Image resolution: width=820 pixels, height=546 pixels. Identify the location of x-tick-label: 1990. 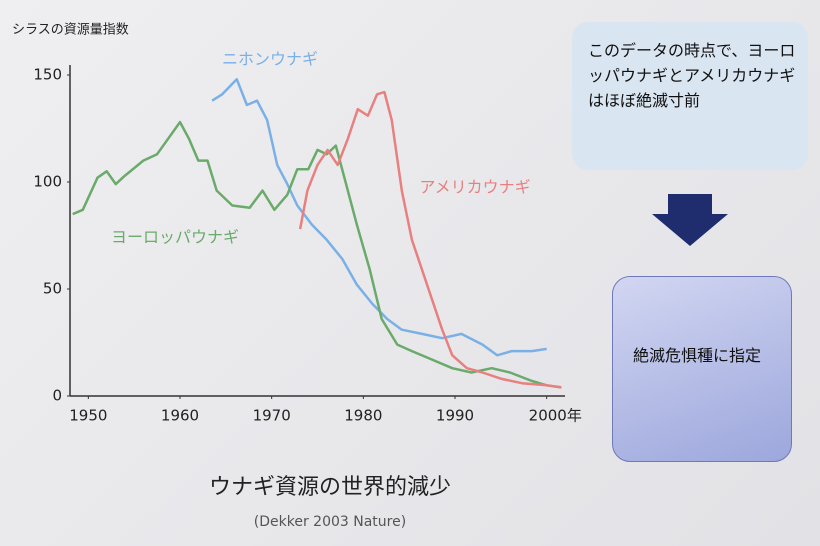
(455, 416).